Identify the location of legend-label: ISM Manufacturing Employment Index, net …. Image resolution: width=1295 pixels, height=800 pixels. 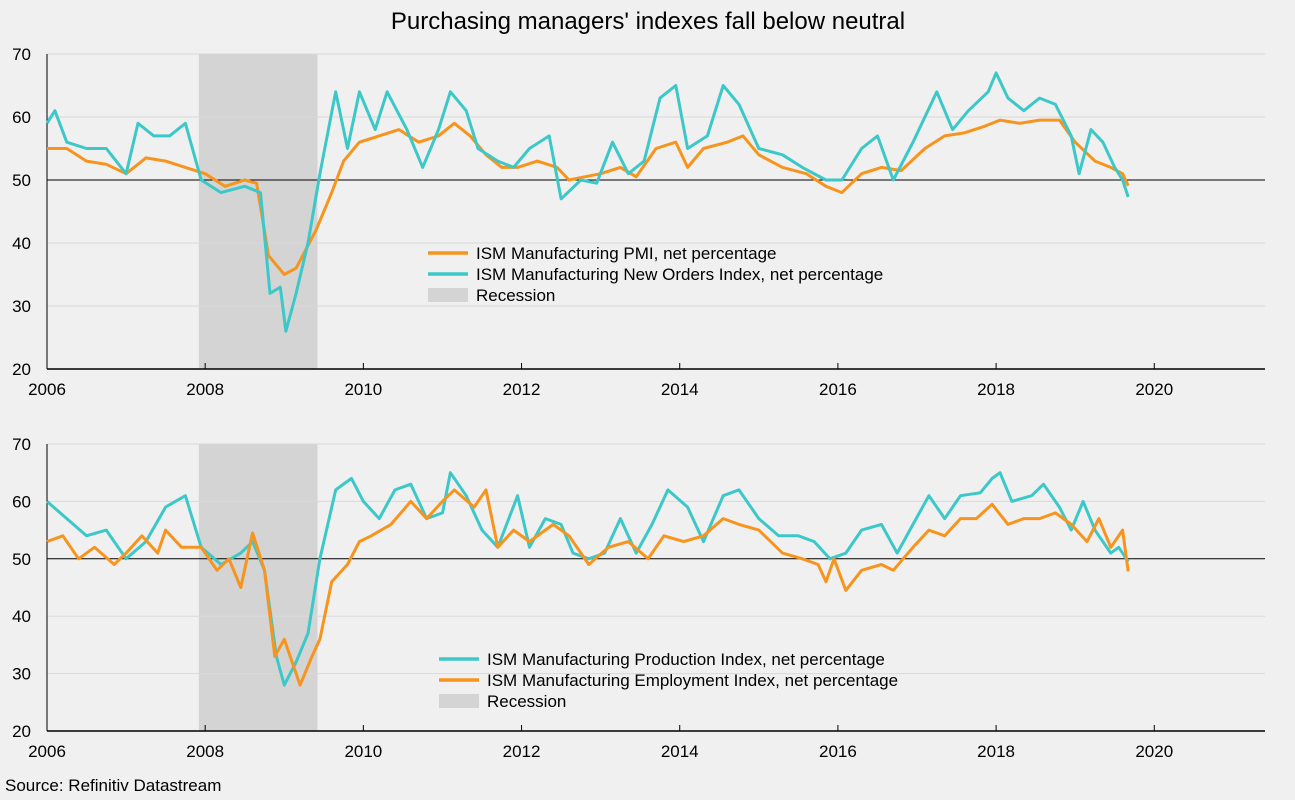
(692, 680).